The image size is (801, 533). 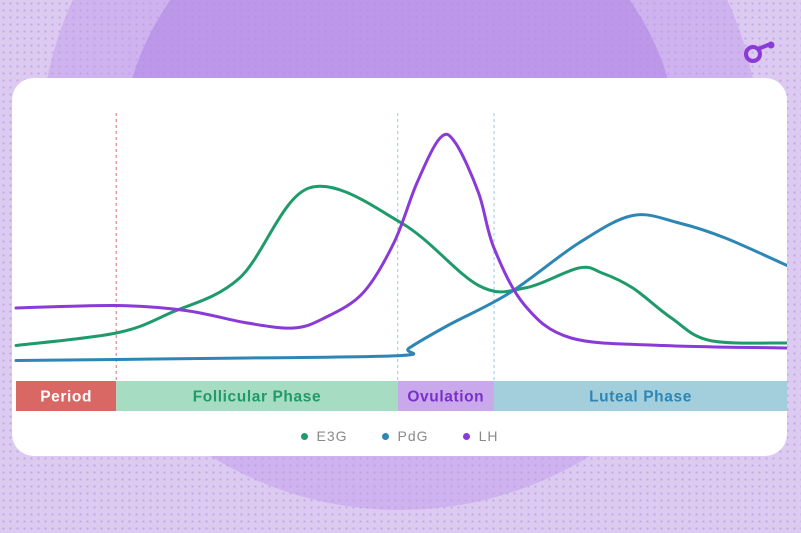 I want to click on legend-label-pdg: PdG, so click(x=413, y=436).